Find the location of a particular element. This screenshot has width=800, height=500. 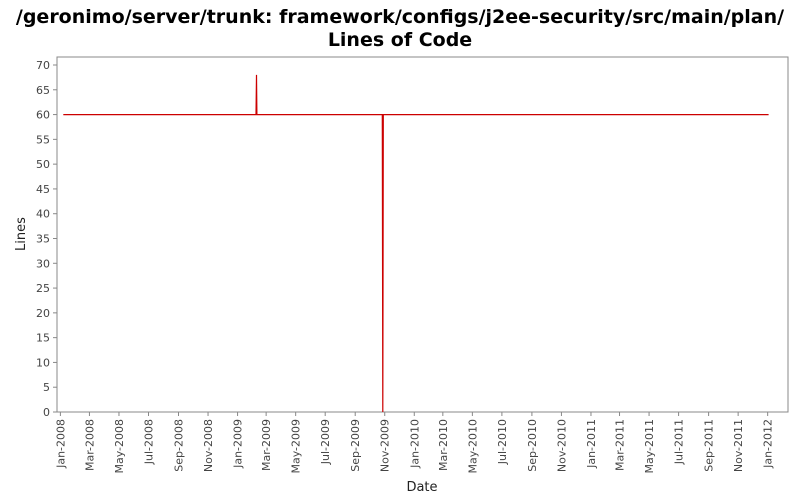

x-tick-label: Jul-2010 is located at coordinates (502, 442).